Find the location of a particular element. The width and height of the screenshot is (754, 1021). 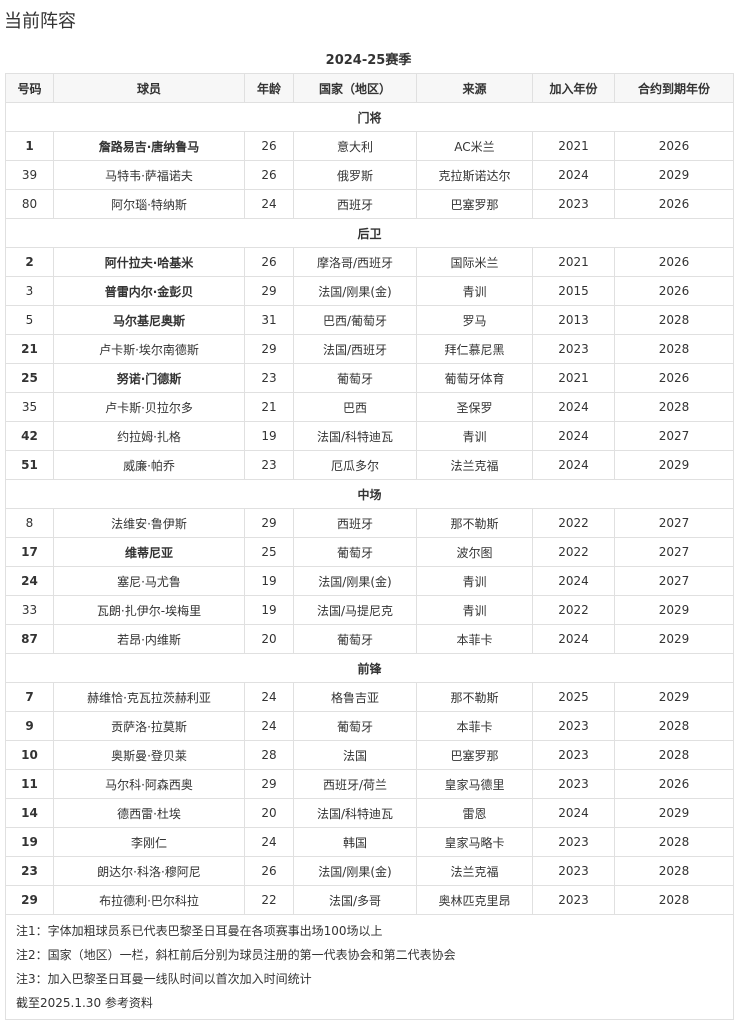

player-number: 33 is located at coordinates (29, 610).